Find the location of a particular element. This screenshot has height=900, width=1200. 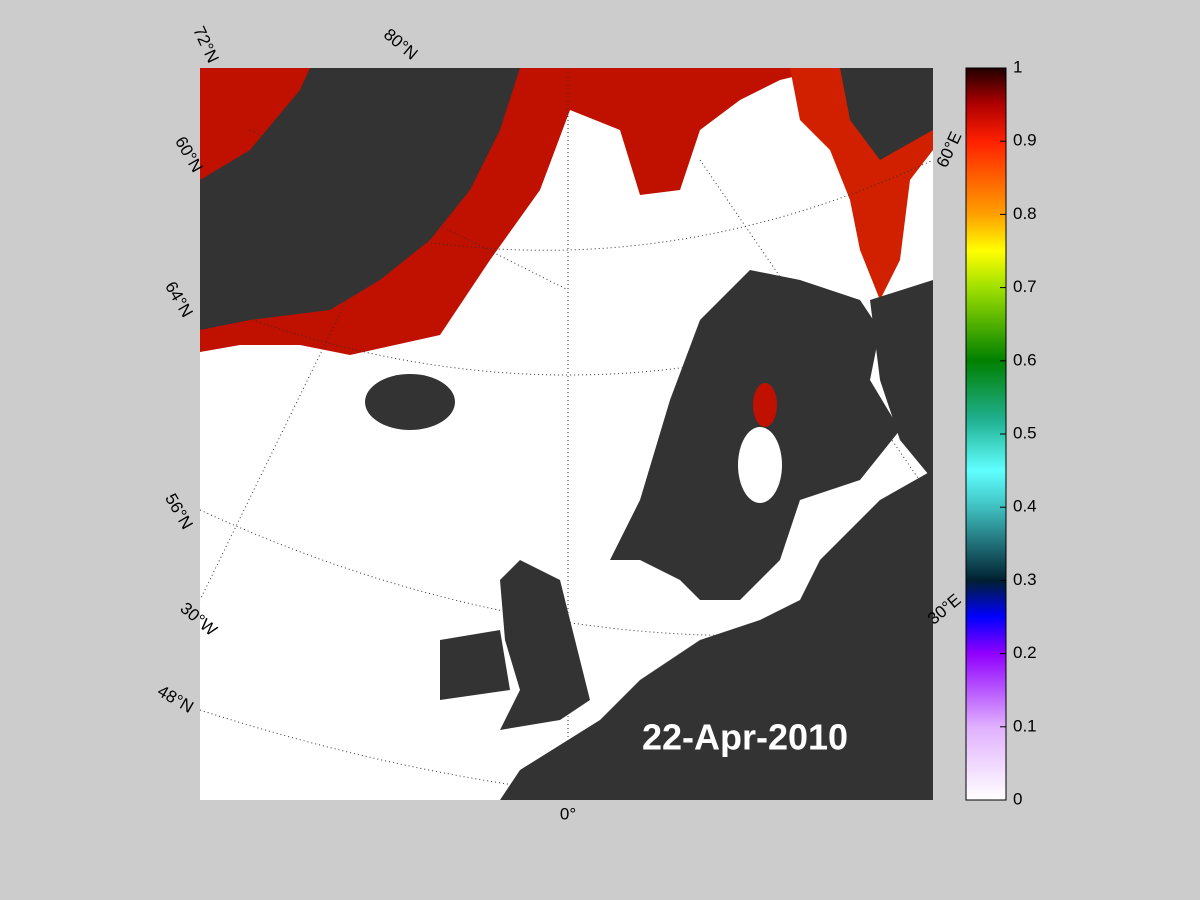

colorbar-tick-label: 0.9 is located at coordinates (1025, 140).